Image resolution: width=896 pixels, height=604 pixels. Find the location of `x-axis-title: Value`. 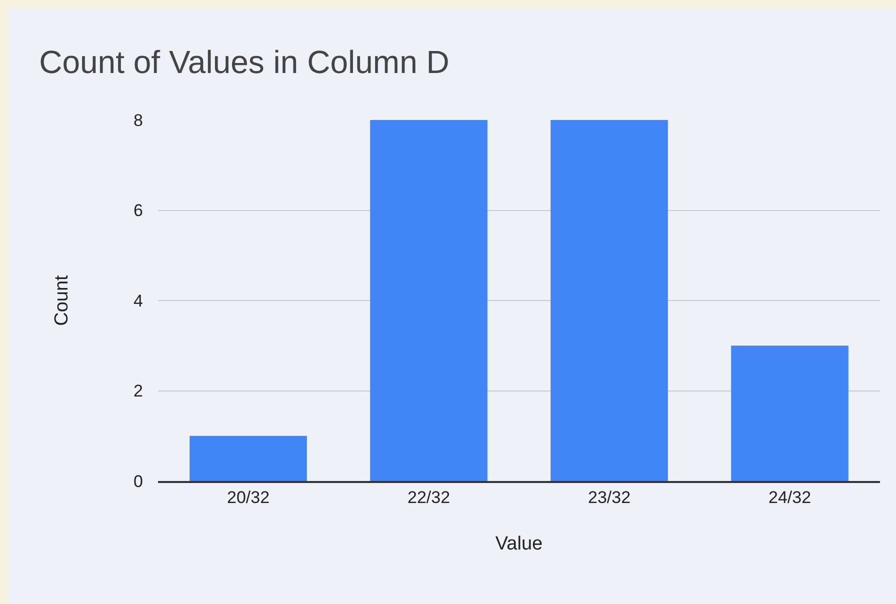

x-axis-title: Value is located at coordinates (519, 543).